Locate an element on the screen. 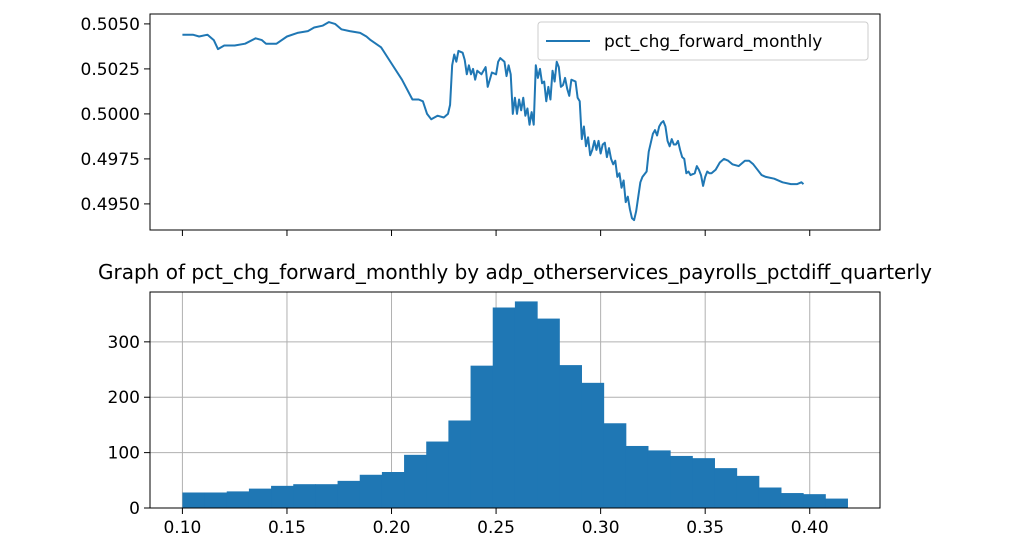 The height and width of the screenshot is (554, 1030). histogram-x-tick-label: 0.15 is located at coordinates (287, 528).